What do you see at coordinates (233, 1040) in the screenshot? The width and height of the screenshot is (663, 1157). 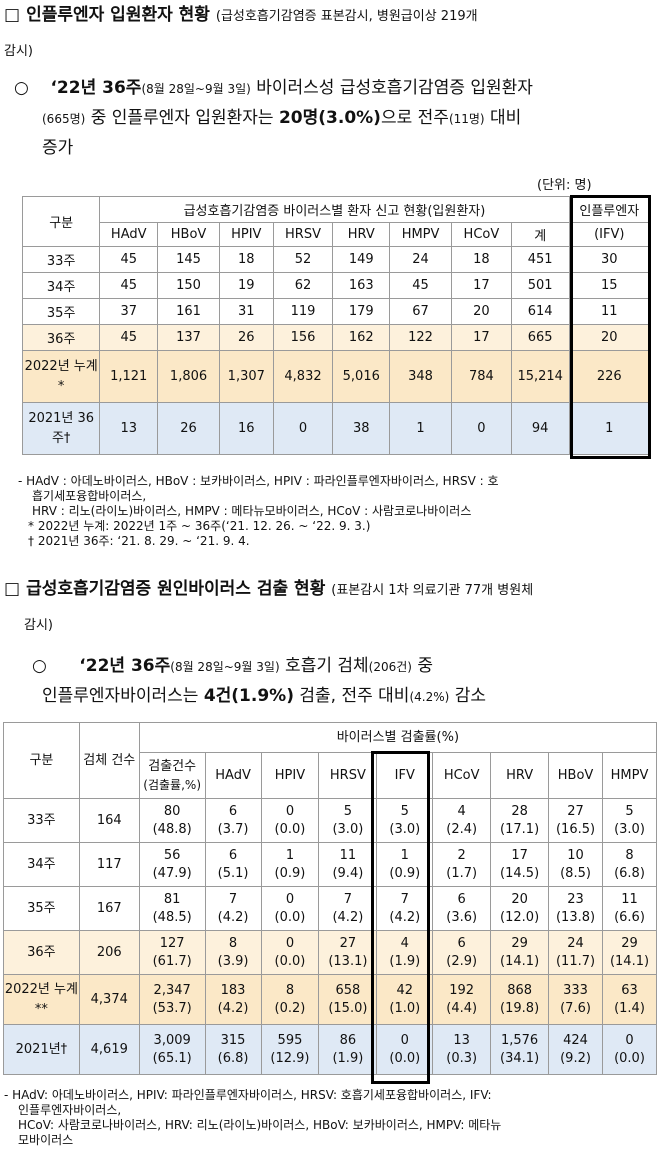 I see `count: 315` at bounding box center [233, 1040].